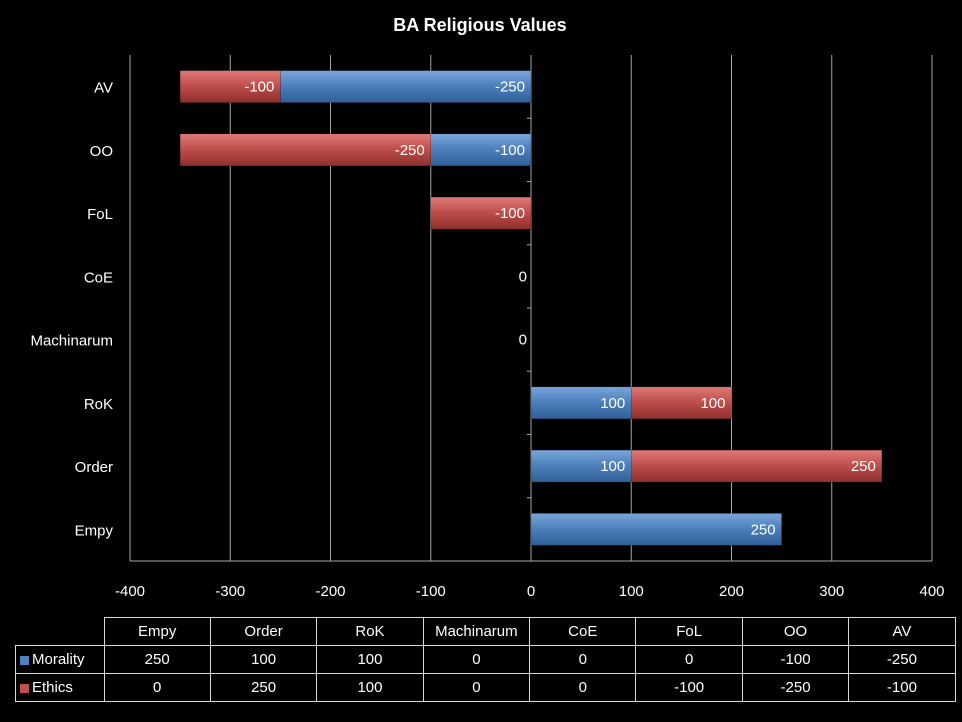 The height and width of the screenshot is (722, 962). I want to click on legend-label: Morality, so click(58, 659).